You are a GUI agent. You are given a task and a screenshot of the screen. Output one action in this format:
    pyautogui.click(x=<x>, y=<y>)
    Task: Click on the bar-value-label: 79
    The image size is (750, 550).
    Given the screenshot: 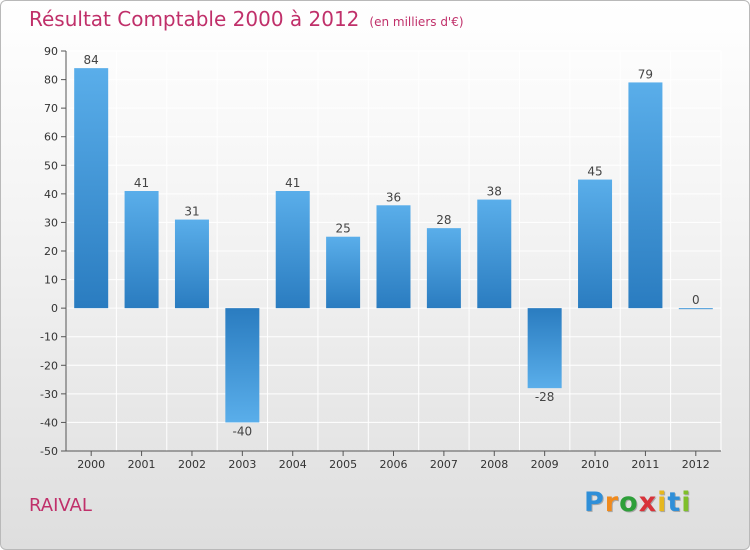 What is the action you would take?
    pyautogui.click(x=645, y=74)
    